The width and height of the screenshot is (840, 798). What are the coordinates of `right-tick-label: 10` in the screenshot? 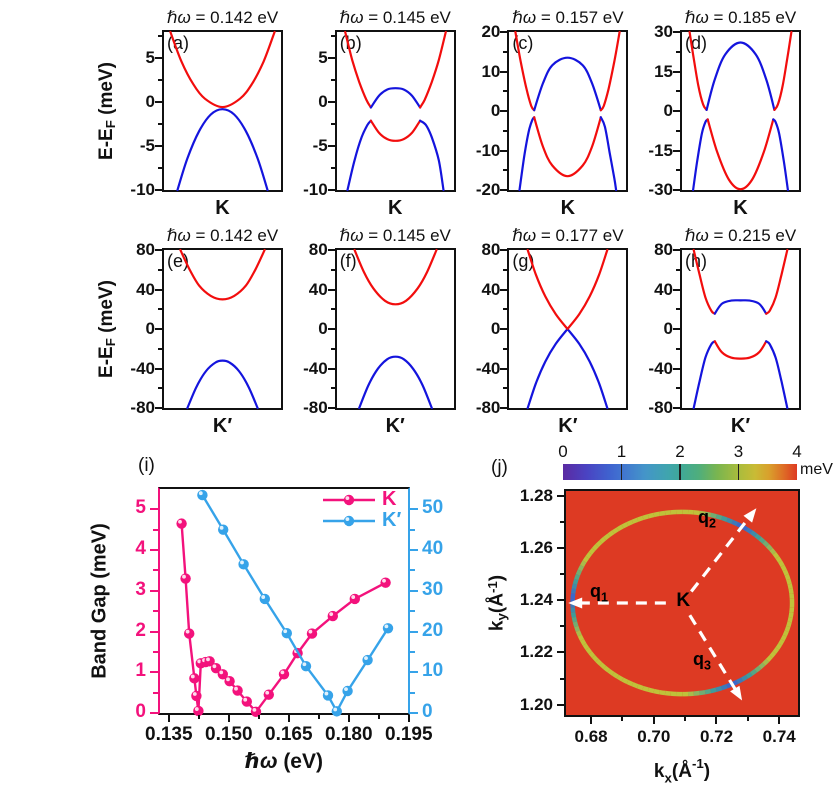 It's located at (433, 671).